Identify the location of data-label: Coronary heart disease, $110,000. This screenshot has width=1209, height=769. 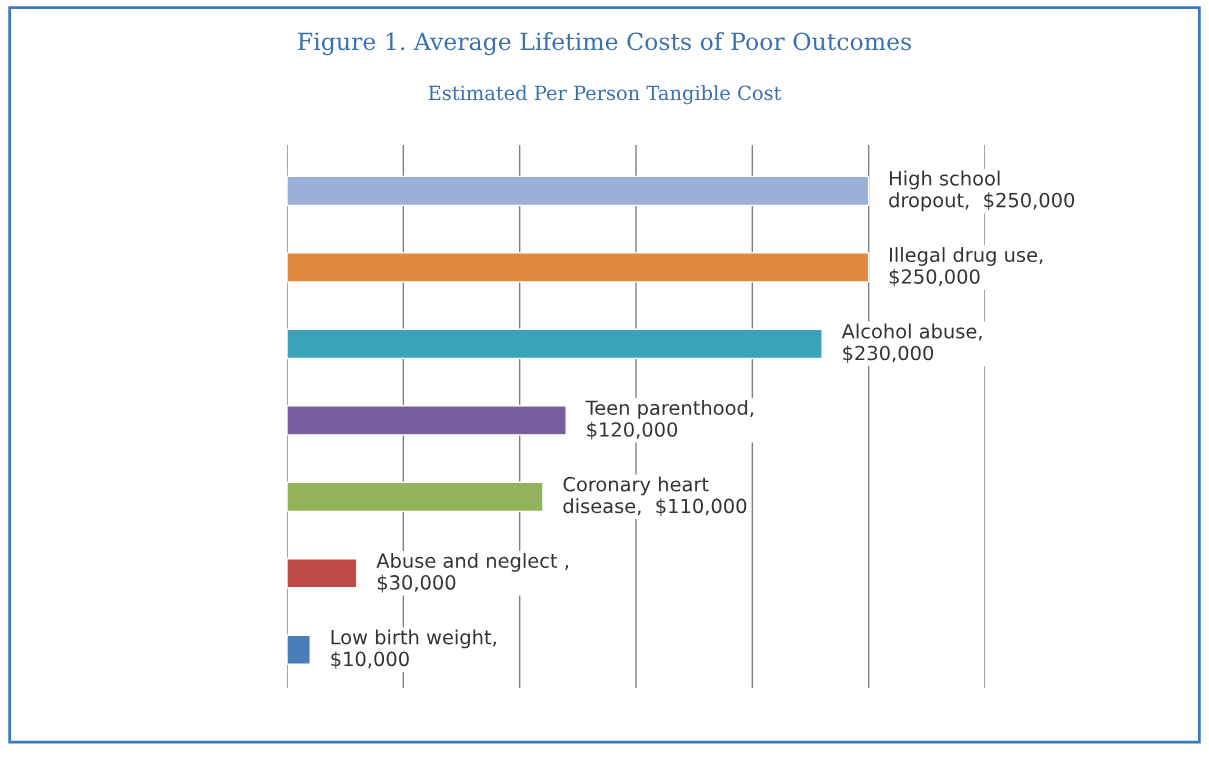
(655, 496).